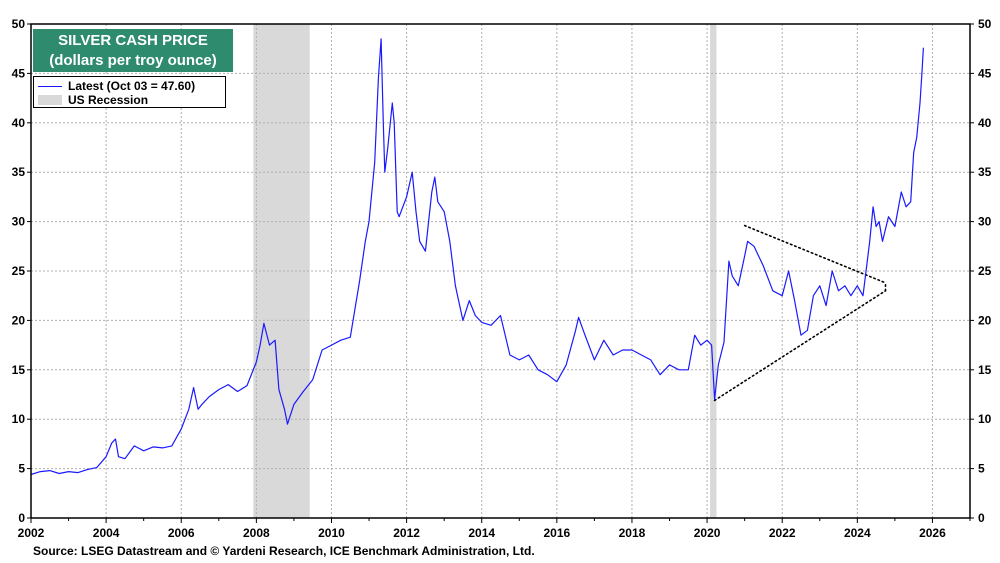  Describe the element at coordinates (19, 222) in the screenshot. I see `y-tick-label-left: 30` at that location.